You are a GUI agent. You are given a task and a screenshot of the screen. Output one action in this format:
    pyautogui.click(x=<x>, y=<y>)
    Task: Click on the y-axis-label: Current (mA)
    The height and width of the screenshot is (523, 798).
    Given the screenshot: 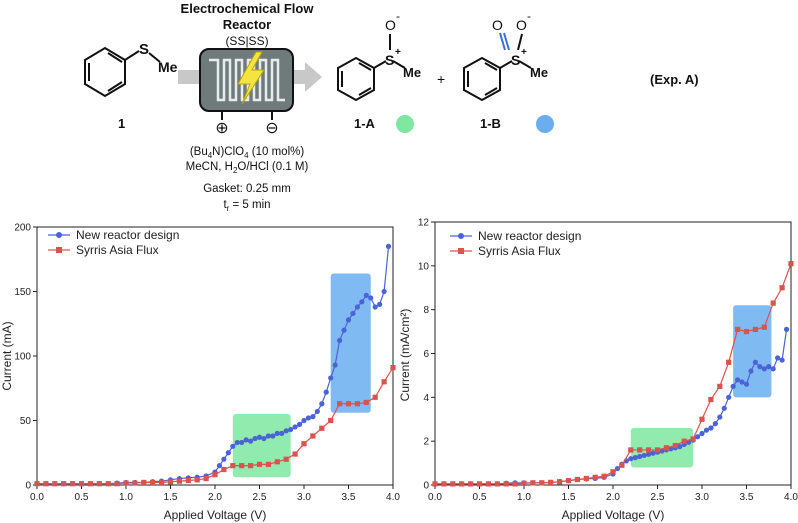 What is the action you would take?
    pyautogui.click(x=7, y=355)
    